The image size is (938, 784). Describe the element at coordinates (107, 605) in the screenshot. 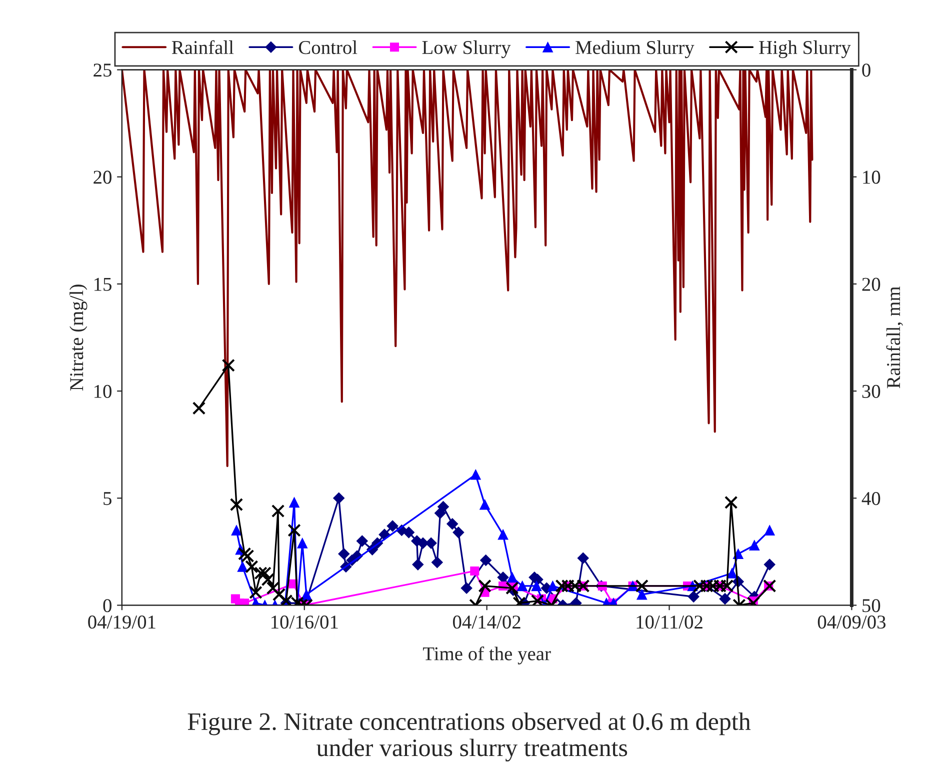

I see `y-tick-label: 0` at that location.